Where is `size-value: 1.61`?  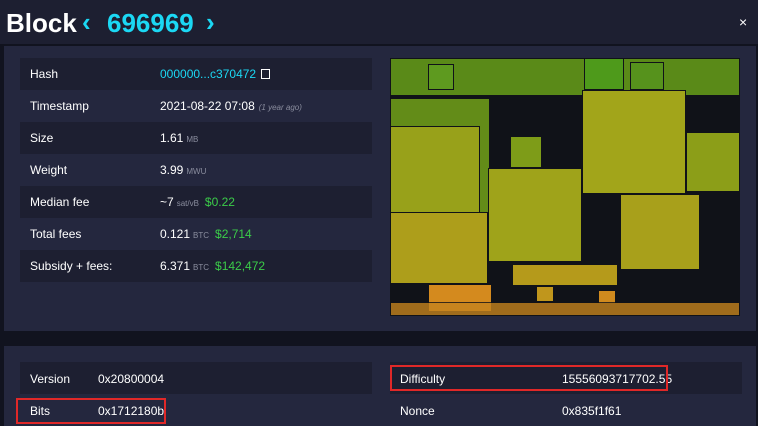
size-value: 1.61 is located at coordinates (172, 138).